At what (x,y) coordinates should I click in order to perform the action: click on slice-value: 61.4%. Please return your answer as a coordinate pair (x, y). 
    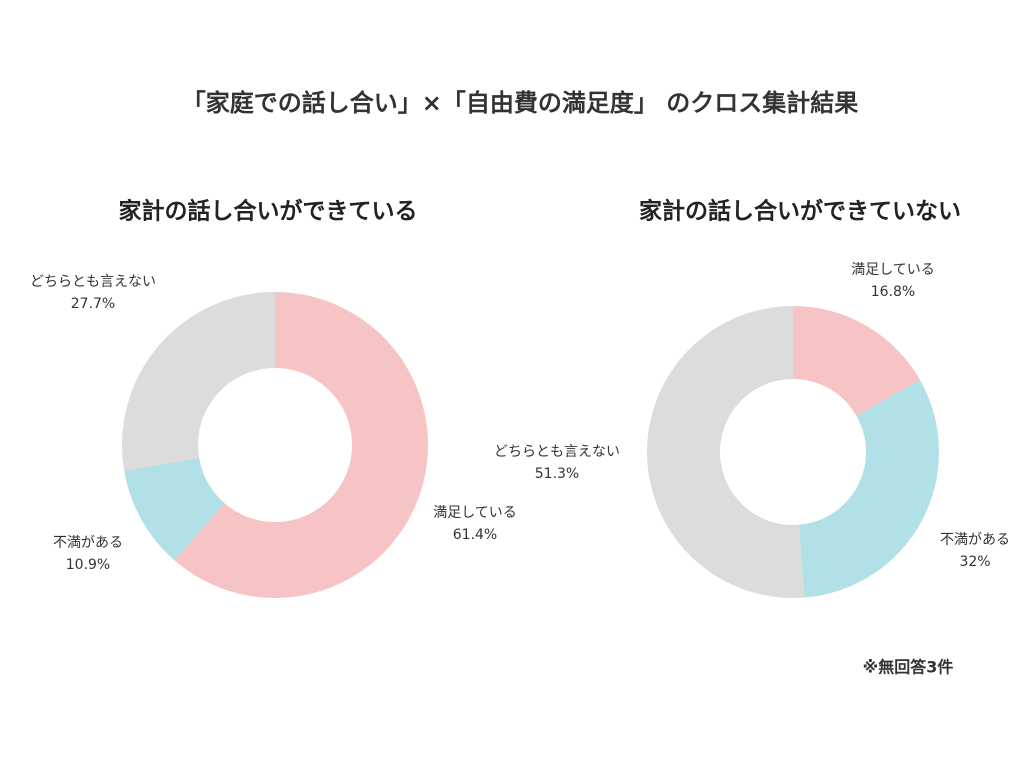
    Looking at the image, I should click on (475, 535).